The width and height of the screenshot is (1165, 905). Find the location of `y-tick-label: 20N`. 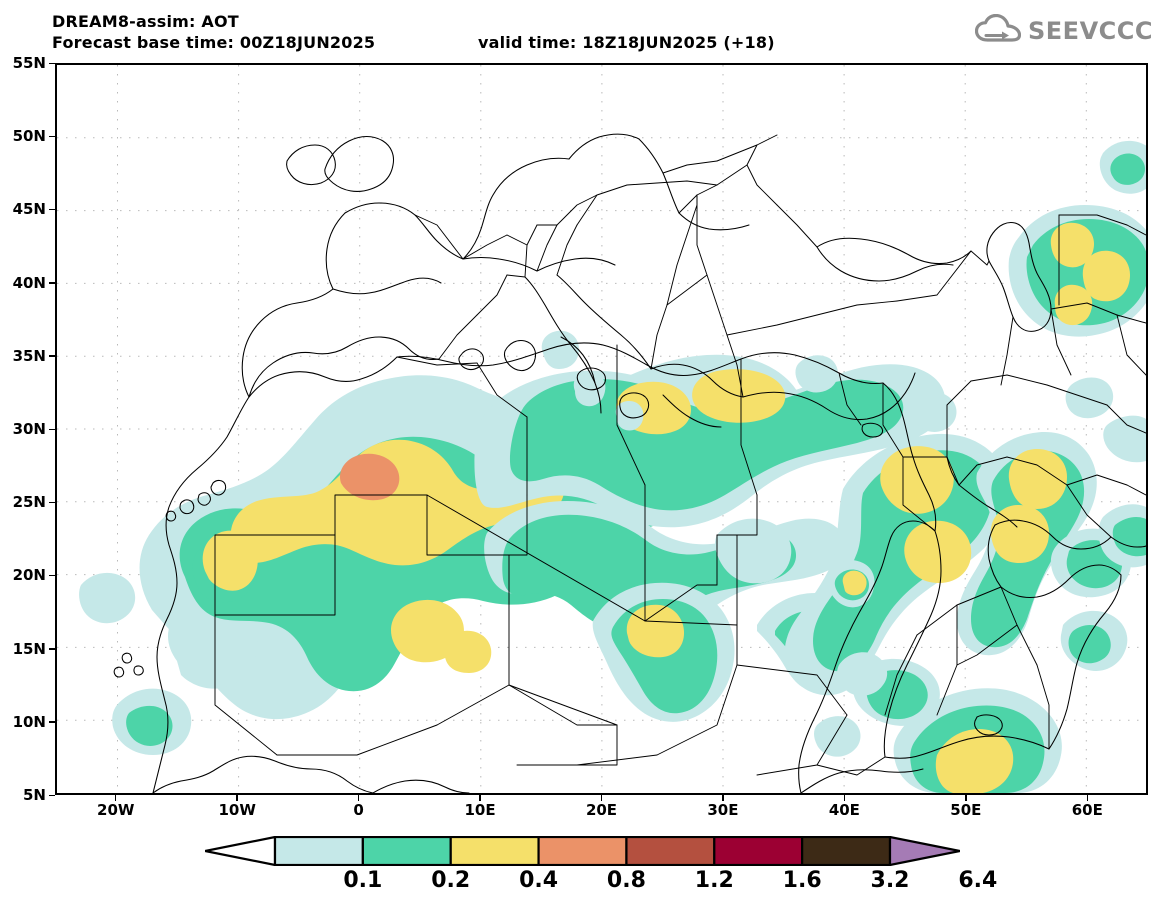

y-tick-label: 20N is located at coordinates (29, 575).